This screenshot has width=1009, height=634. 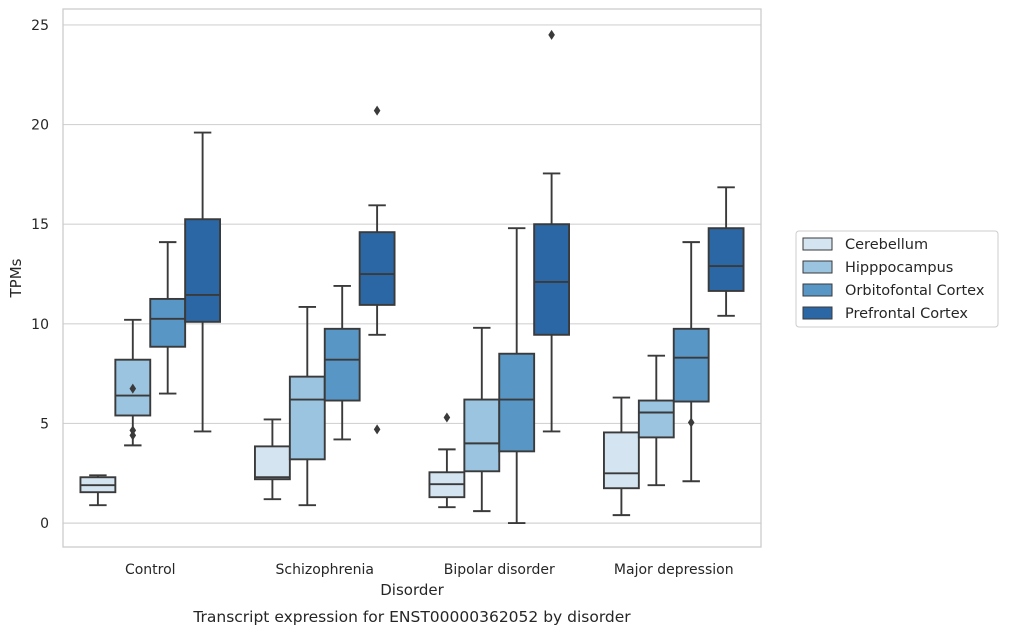 I want to click on legend-label: Cerebellum, so click(x=886, y=245).